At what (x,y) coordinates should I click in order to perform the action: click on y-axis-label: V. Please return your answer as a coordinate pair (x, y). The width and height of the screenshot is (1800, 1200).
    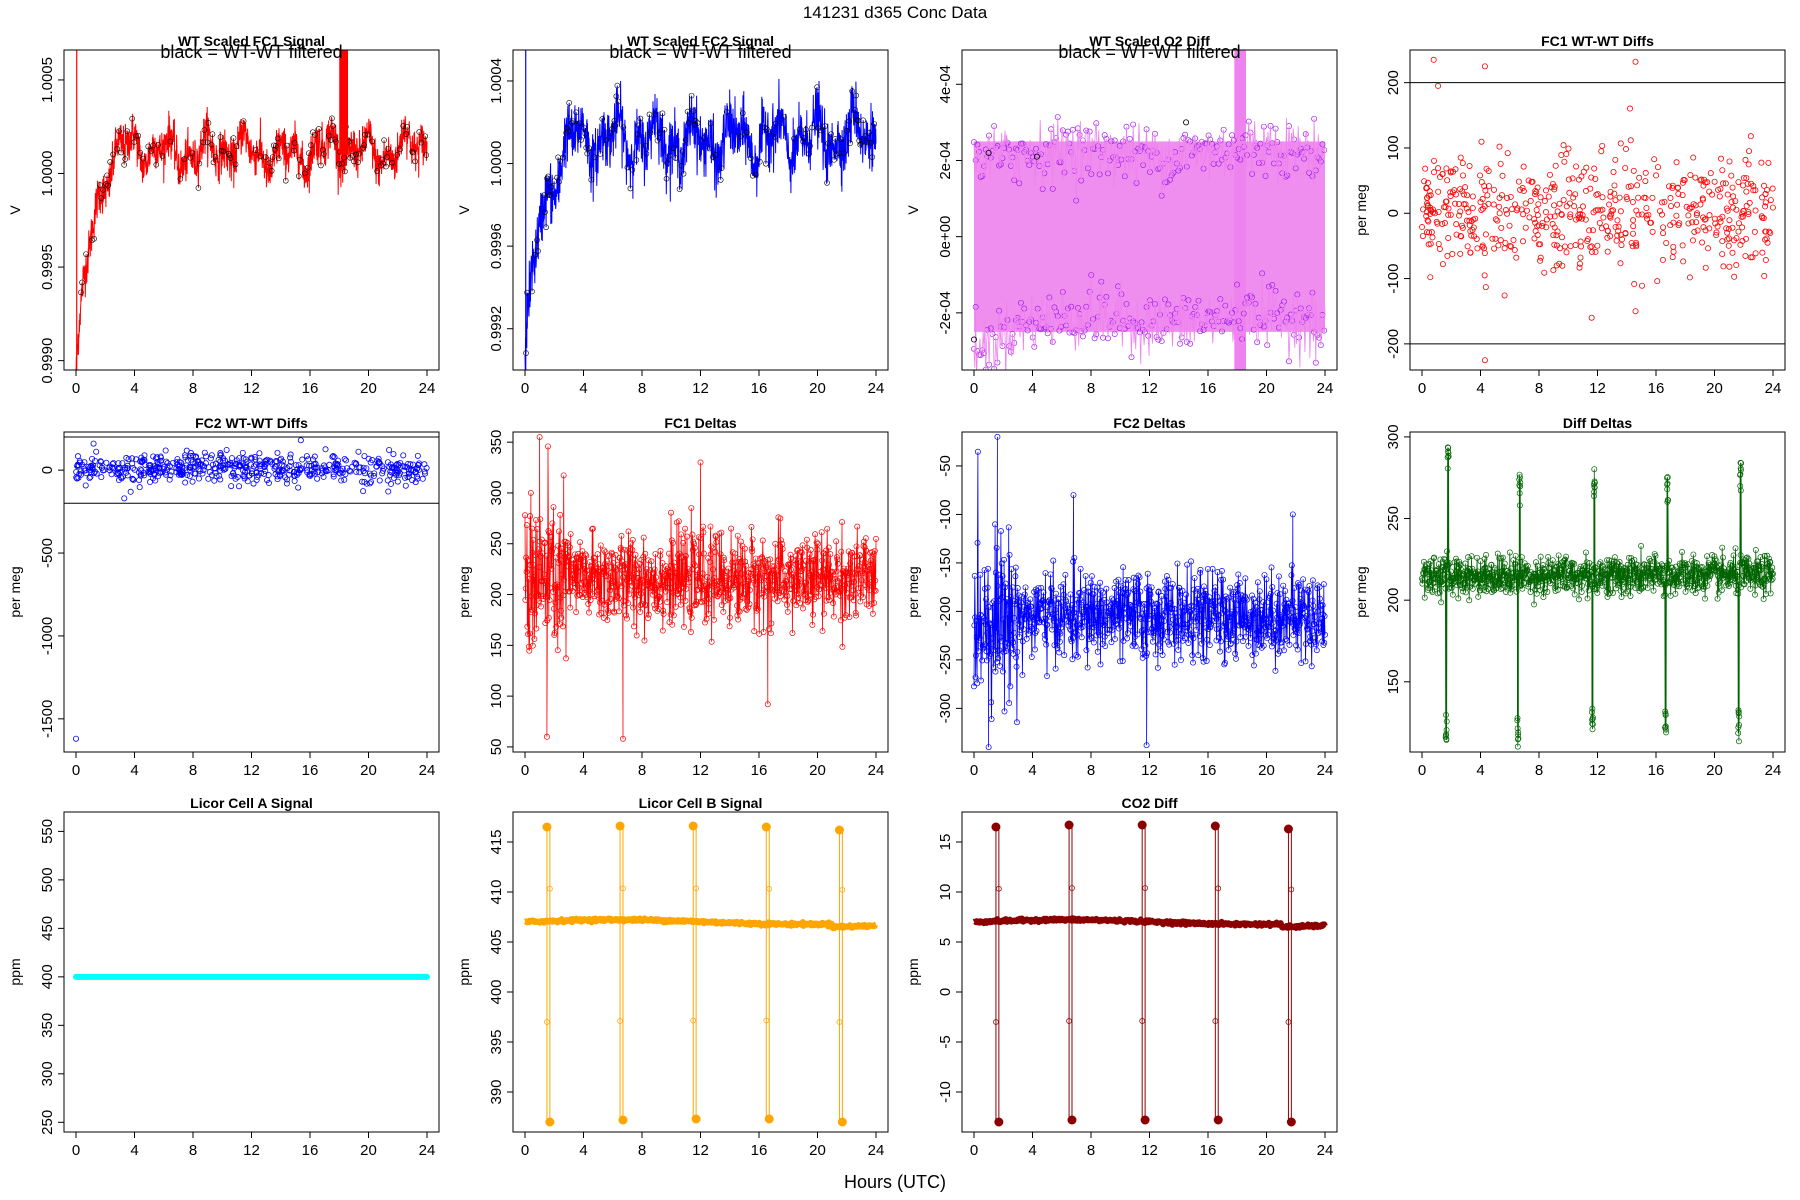
    Looking at the image, I should click on (15, 210).